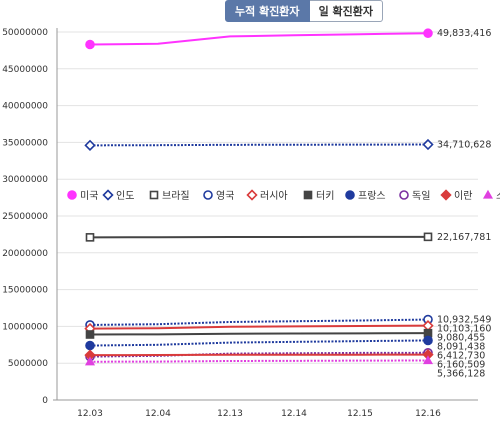 Image resolution: width=500 pixels, height=422 pixels. I want to click on value-label: 34,710,628, so click(464, 145).